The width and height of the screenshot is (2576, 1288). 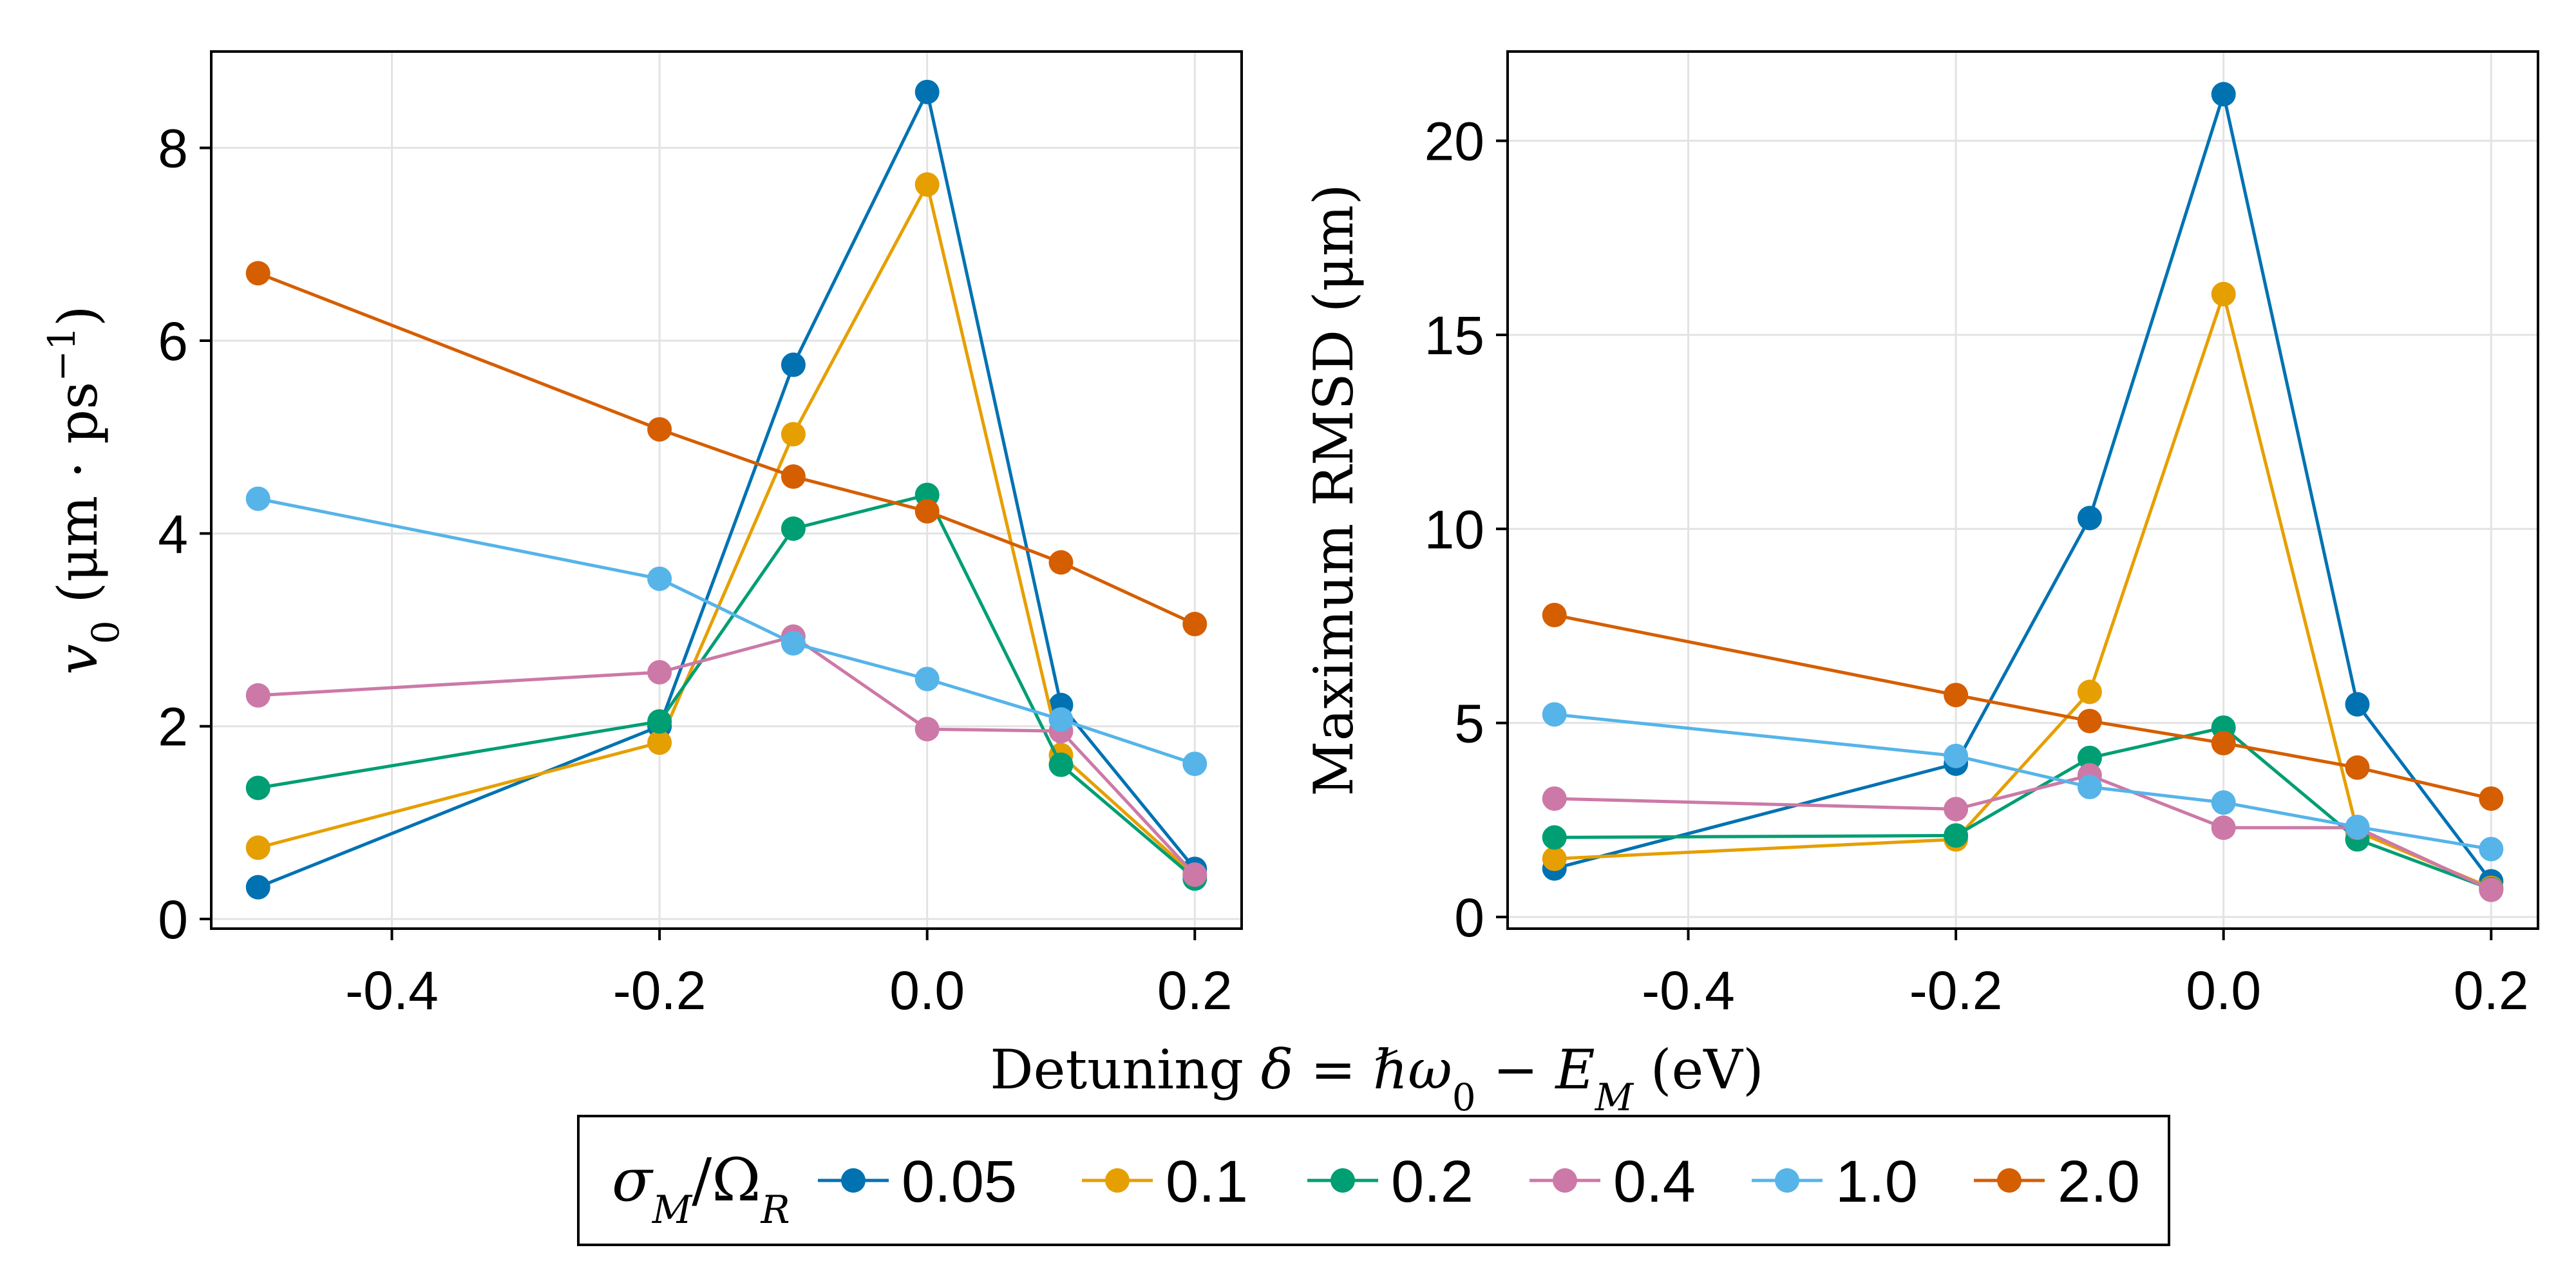 I want to click on left-x-tick-label: 0.0, so click(x=927, y=990).